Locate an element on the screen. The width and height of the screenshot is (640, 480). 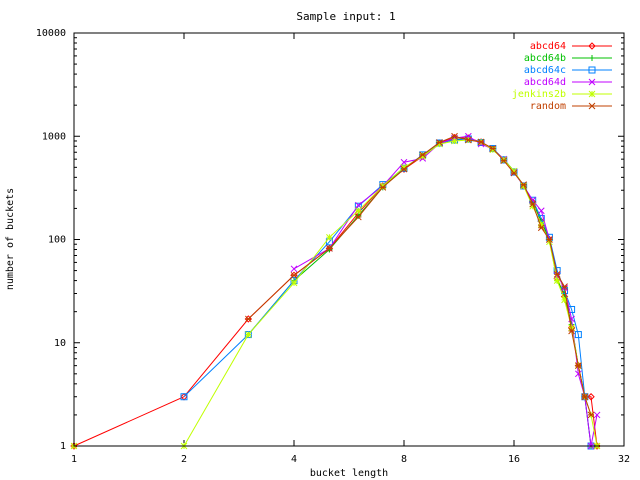
y-tick-label: 100 is located at coordinates (57, 240).